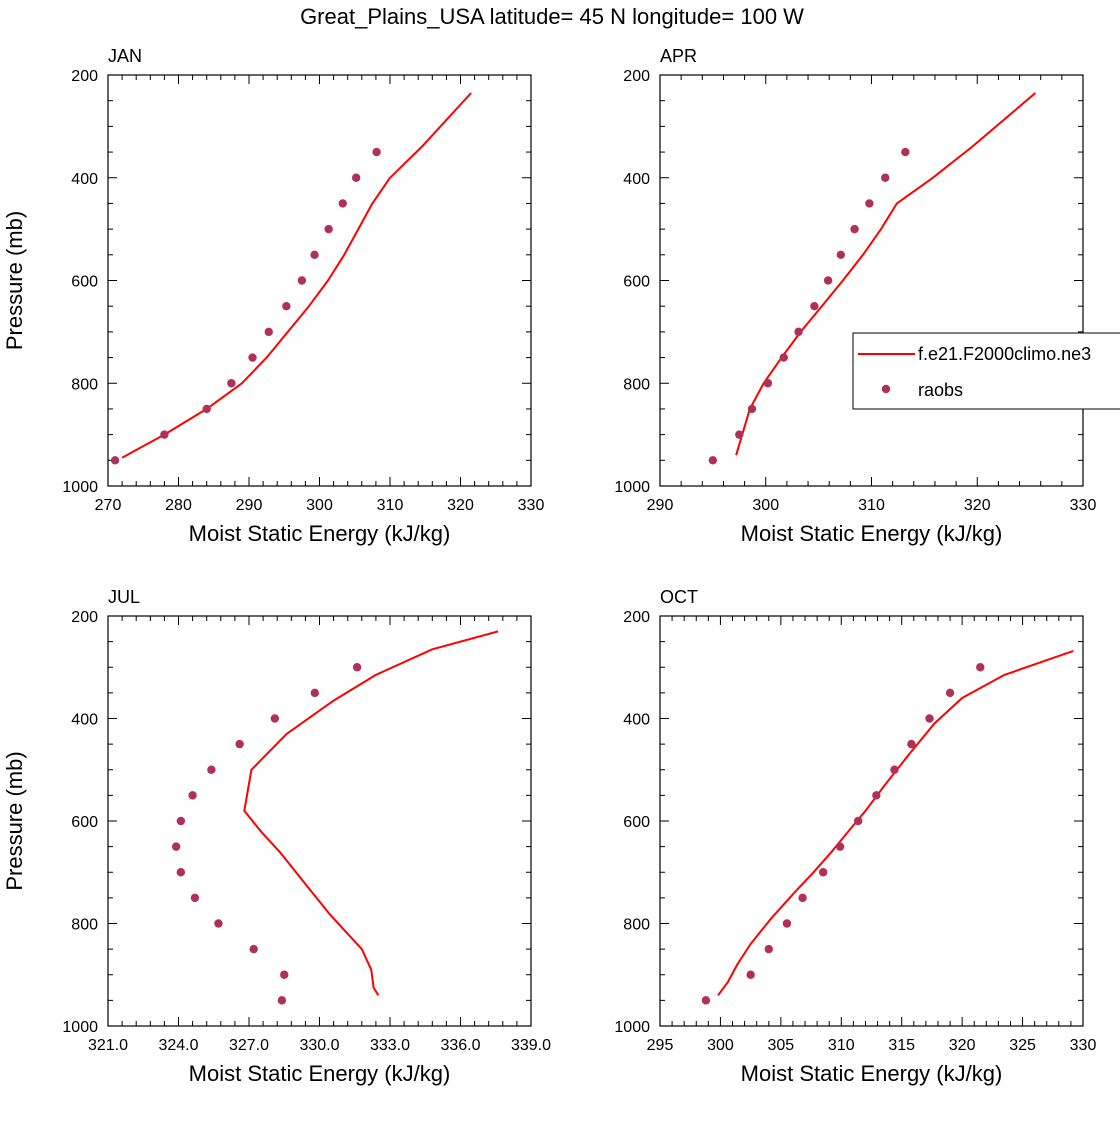 The width and height of the screenshot is (1120, 1121). What do you see at coordinates (390, 1045) in the screenshot?
I see `x-tick-label: 333.0` at bounding box center [390, 1045].